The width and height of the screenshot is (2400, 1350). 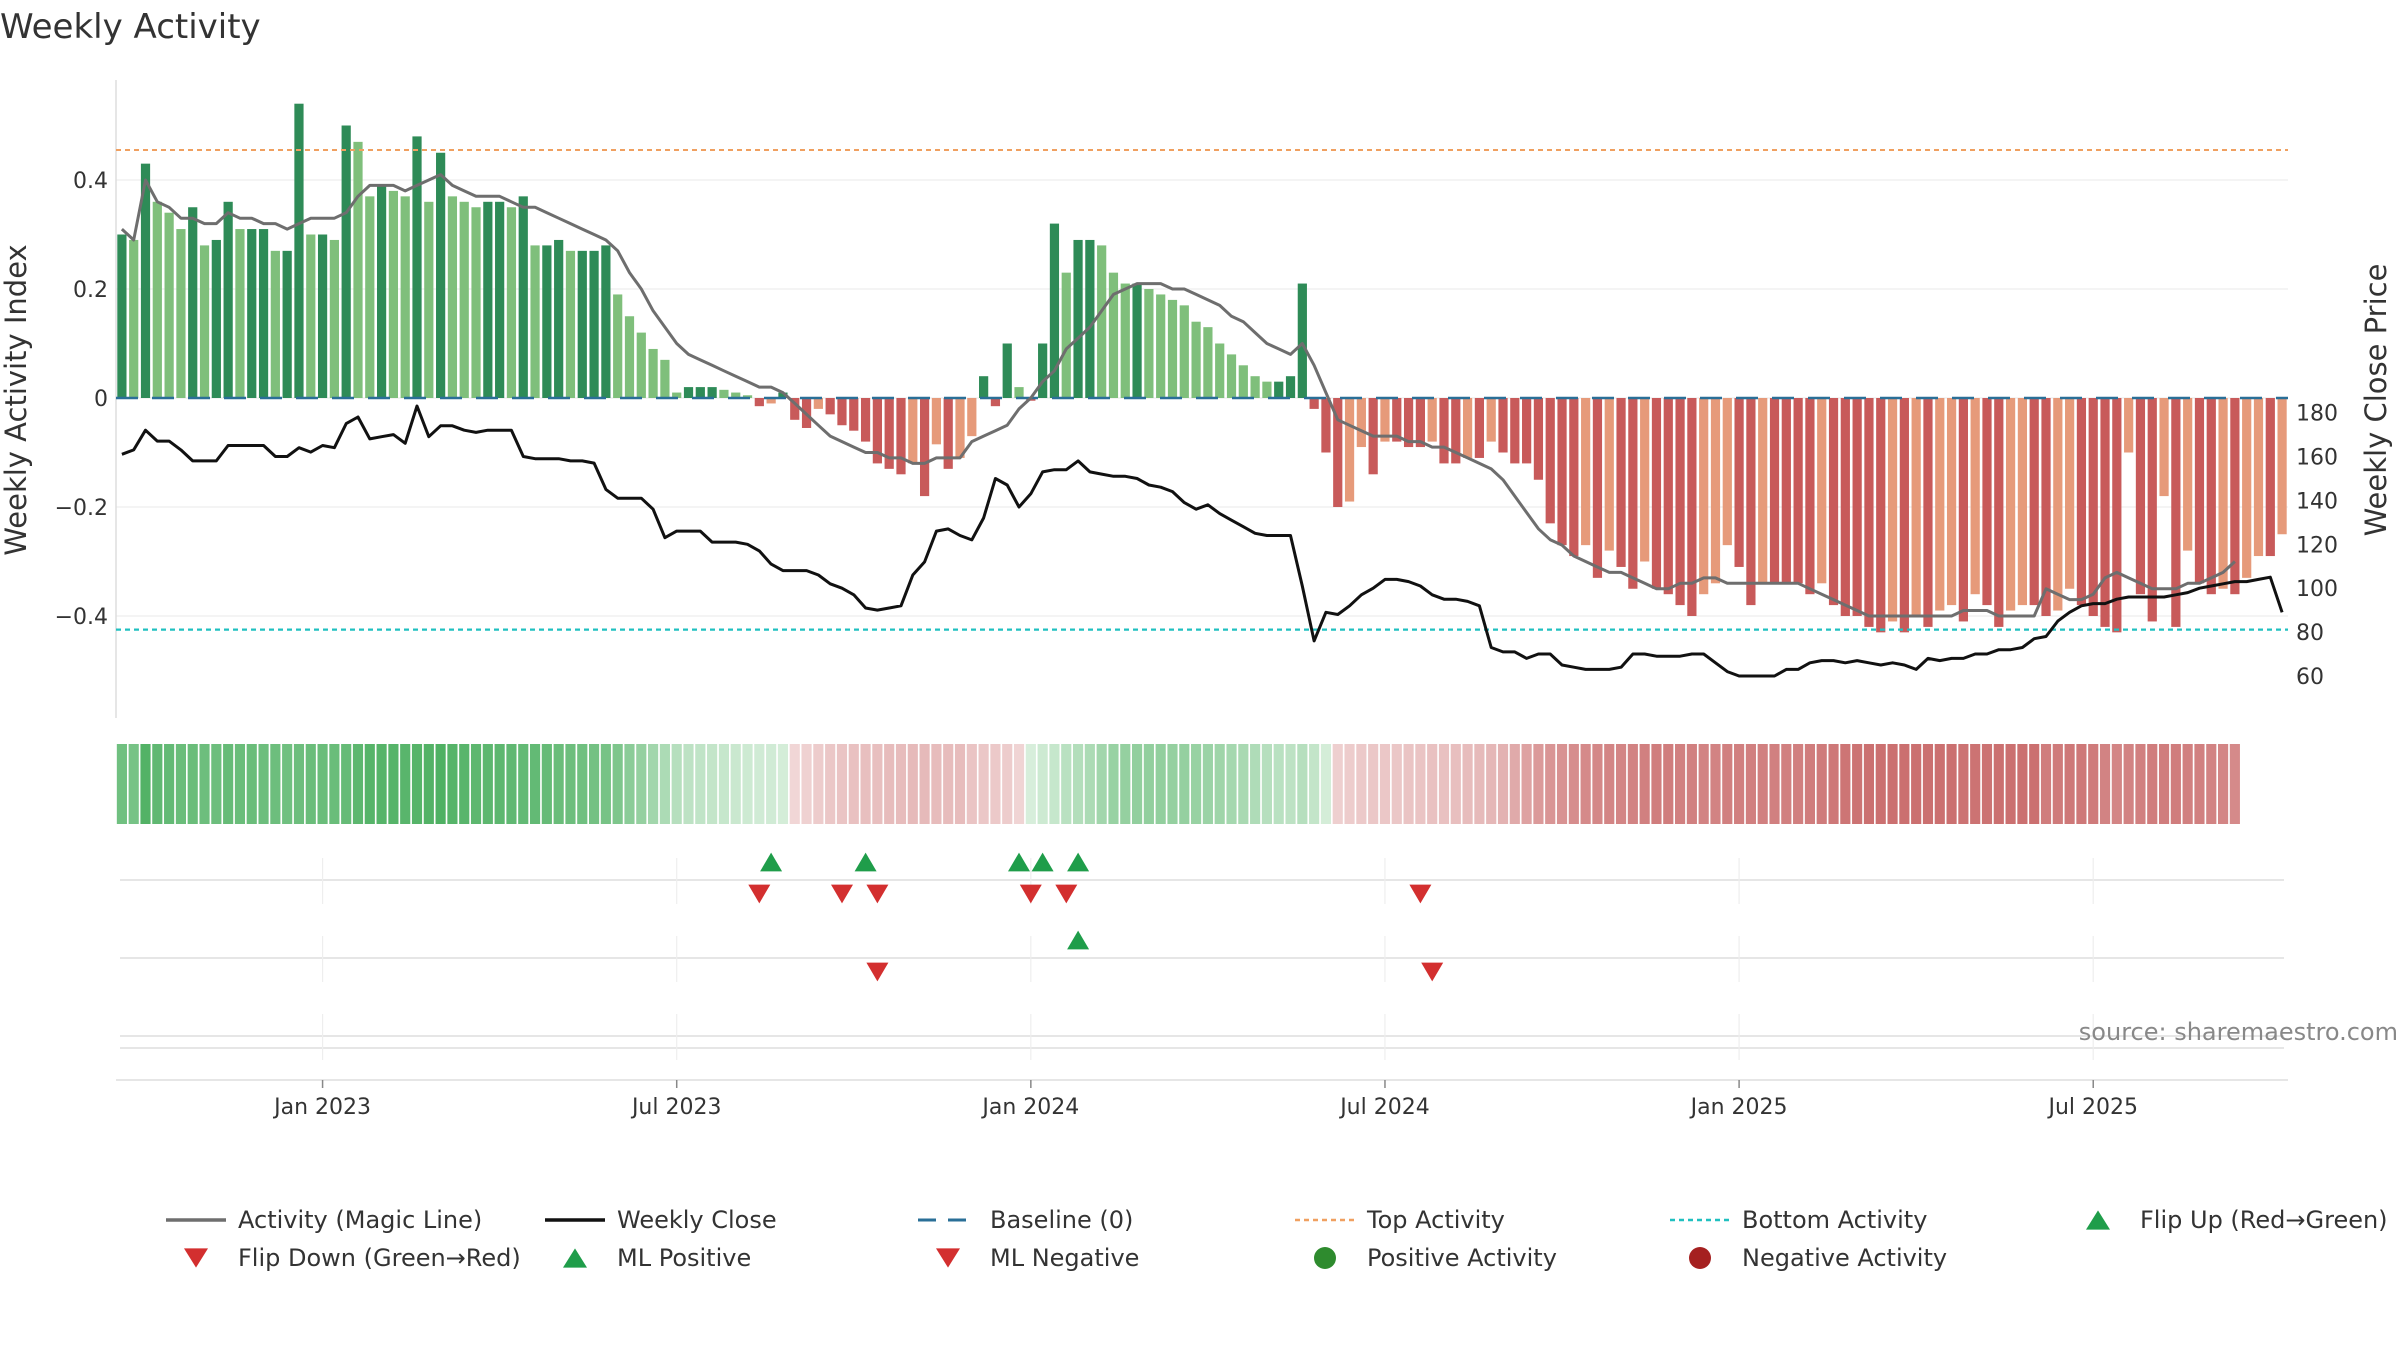 I want to click on y-right-tick-label: 140, so click(x=2317, y=501).